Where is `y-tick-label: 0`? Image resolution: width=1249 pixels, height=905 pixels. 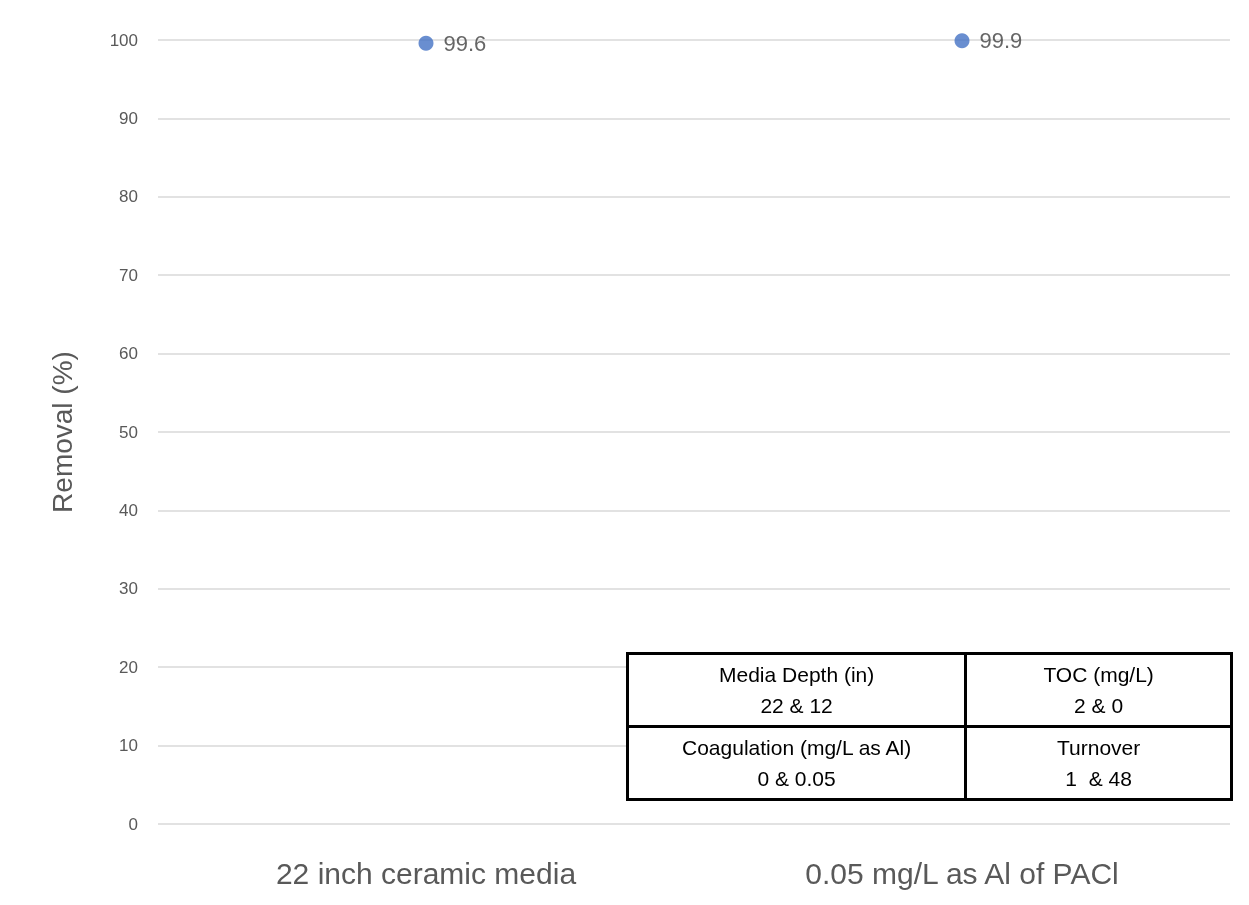
y-tick-label: 0 is located at coordinates (133, 824).